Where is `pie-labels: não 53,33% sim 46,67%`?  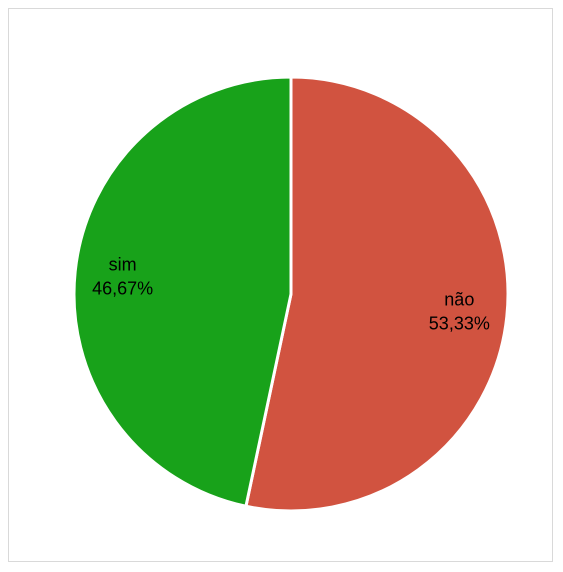 pie-labels: não 53,33% sim 46,67% is located at coordinates (291, 293).